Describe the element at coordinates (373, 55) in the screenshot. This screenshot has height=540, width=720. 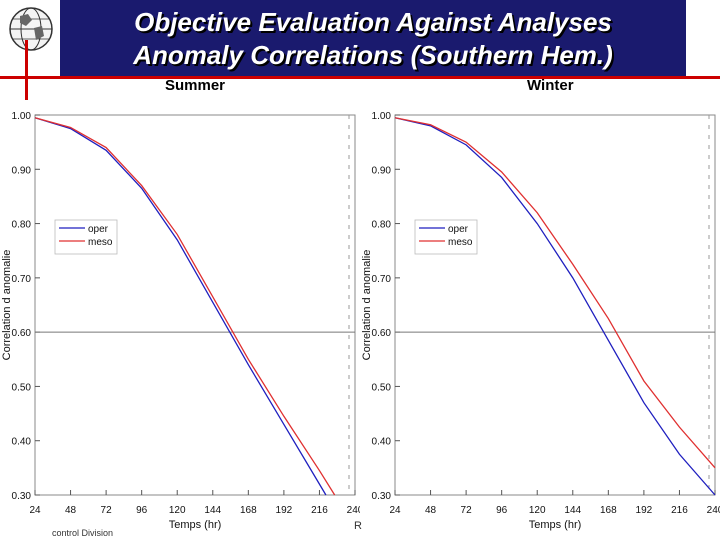
I see `title-line-2: Anomaly Correlations (Southern Hem.)` at that location.